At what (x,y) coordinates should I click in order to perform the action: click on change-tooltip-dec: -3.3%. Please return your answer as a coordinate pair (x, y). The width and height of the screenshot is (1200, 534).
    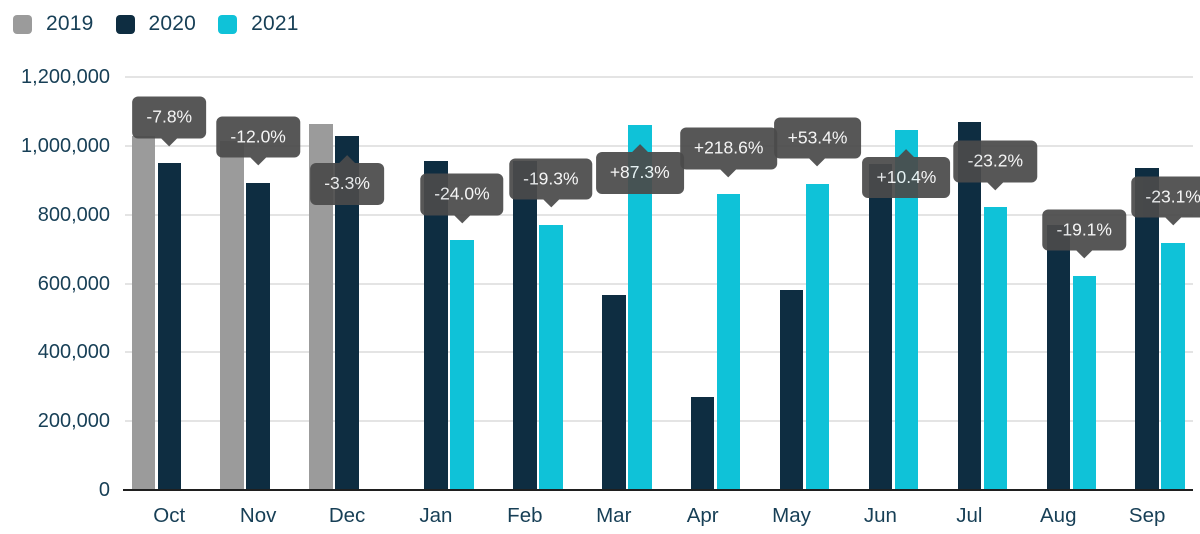
    Looking at the image, I should click on (347, 180).